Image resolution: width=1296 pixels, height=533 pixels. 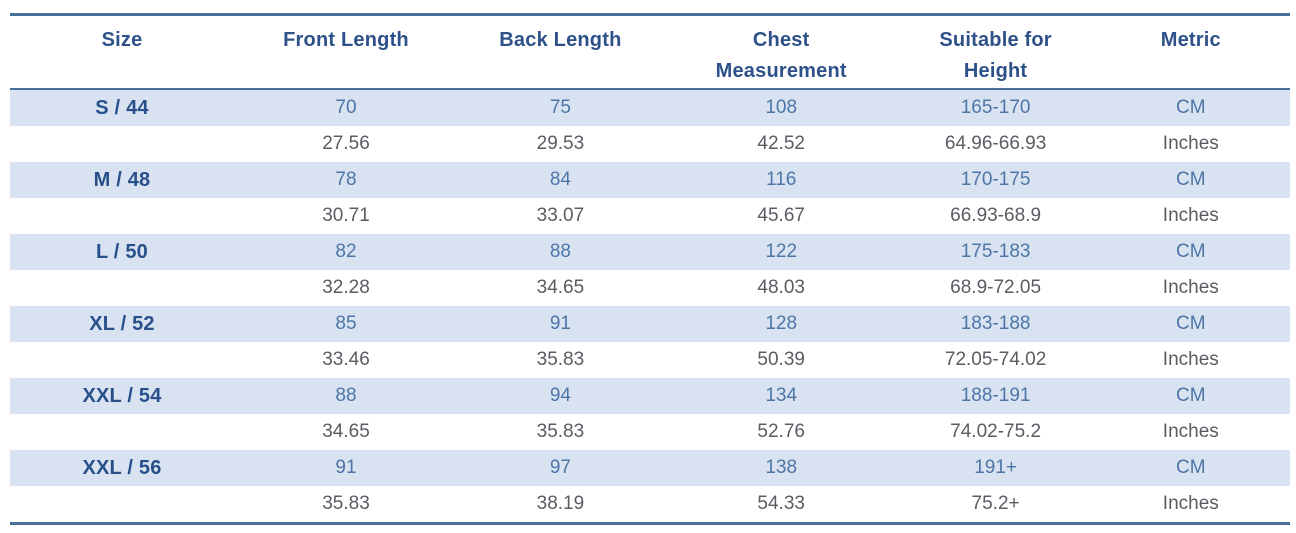 What do you see at coordinates (122, 467) in the screenshot?
I see `size-cell: XXL / 56` at bounding box center [122, 467].